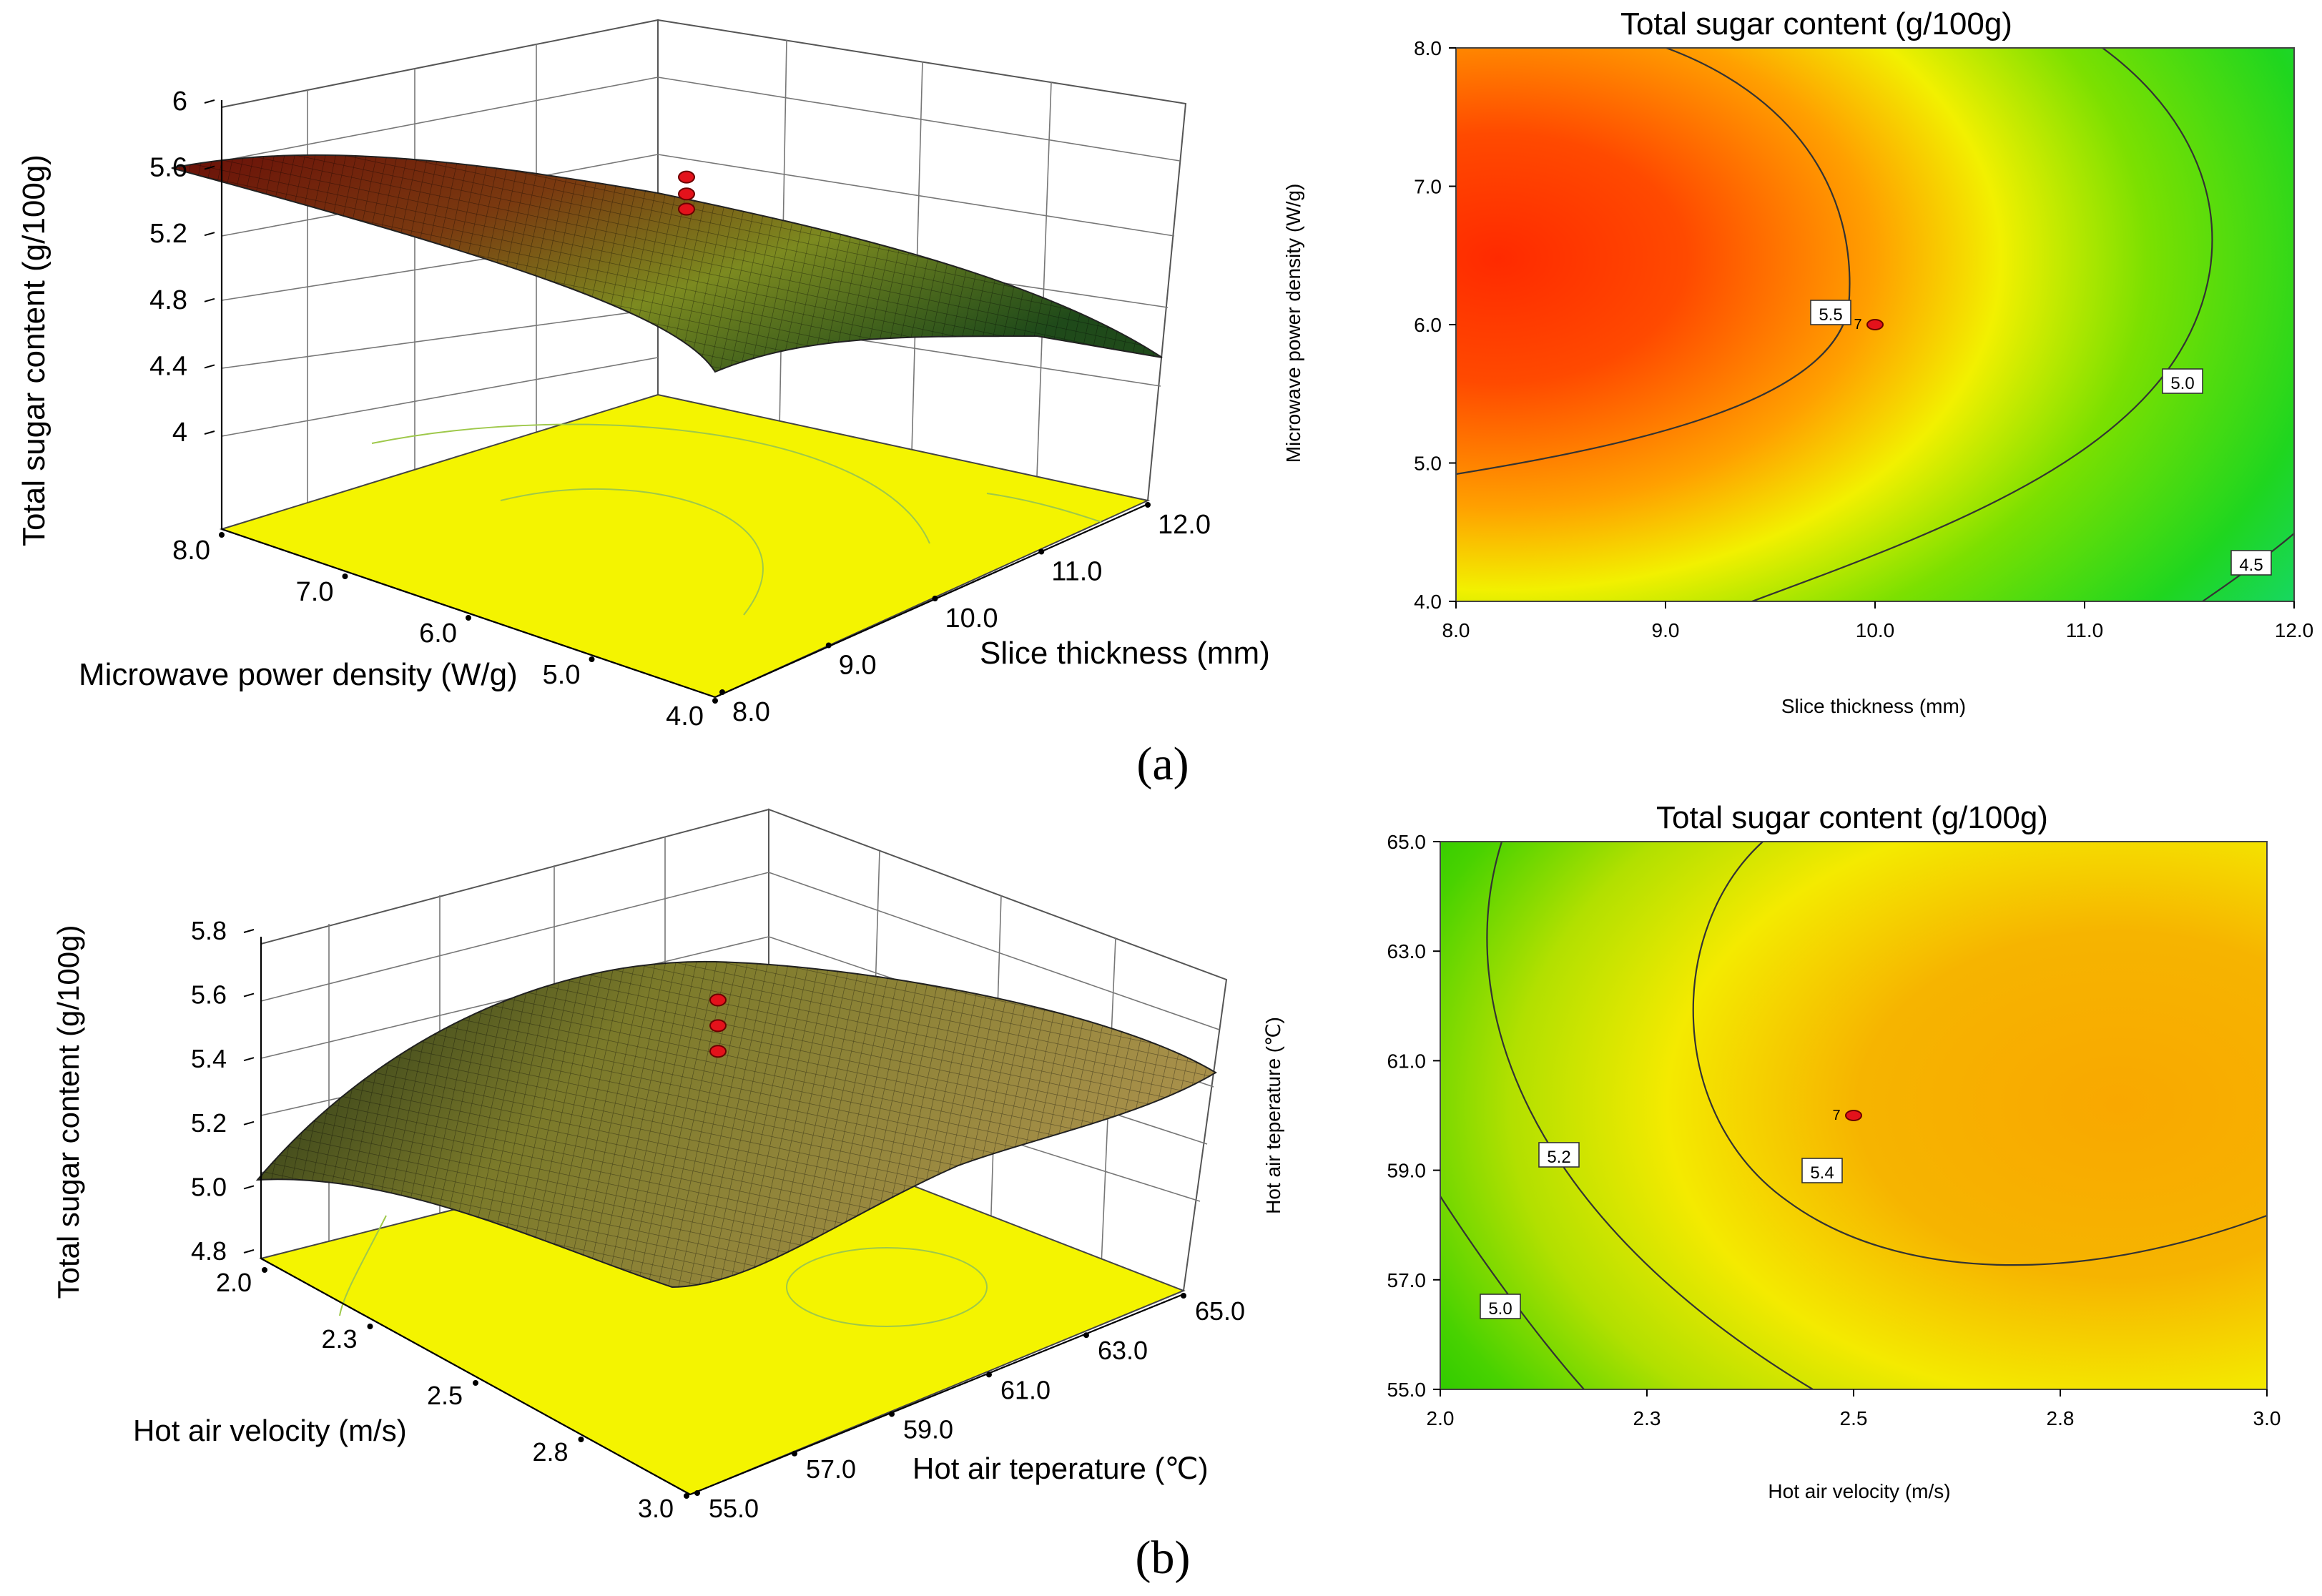 The width and height of the screenshot is (2322, 1596). Describe the element at coordinates (1407, 1280) in the screenshot. I see `y-tick-label: 57.0` at that location.